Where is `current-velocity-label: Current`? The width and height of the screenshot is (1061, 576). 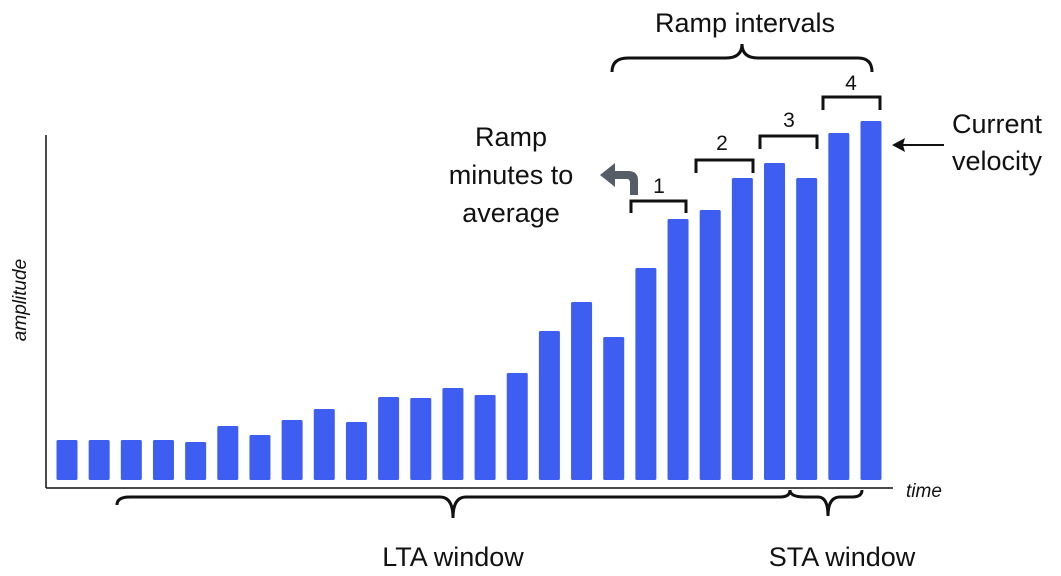 current-velocity-label: Current is located at coordinates (997, 124).